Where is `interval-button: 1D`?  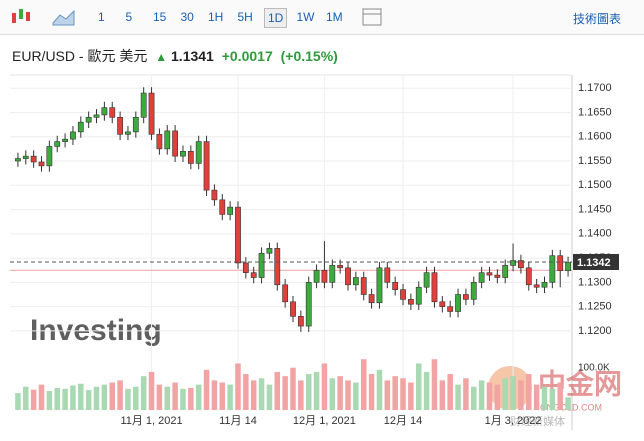 interval-button: 1D is located at coordinates (276, 18).